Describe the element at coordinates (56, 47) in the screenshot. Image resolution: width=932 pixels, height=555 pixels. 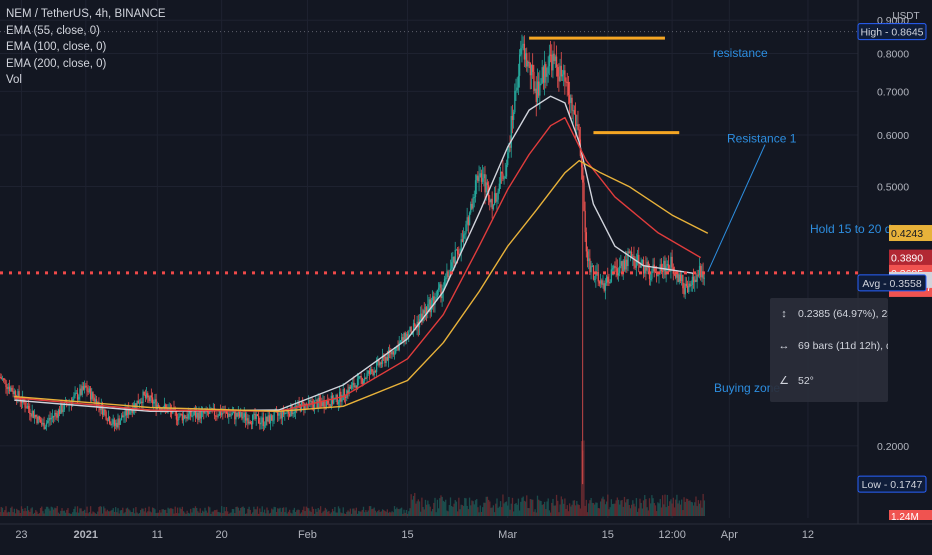
I see `indicator-ema100: EMA (100, close, 0)` at that location.